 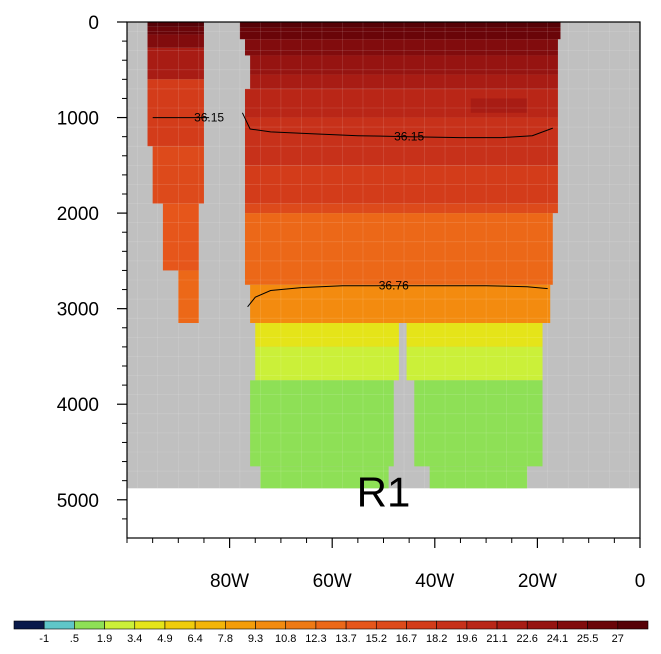 What do you see at coordinates (587, 639) in the screenshot?
I see `colorbar-label: 25.5` at bounding box center [587, 639].